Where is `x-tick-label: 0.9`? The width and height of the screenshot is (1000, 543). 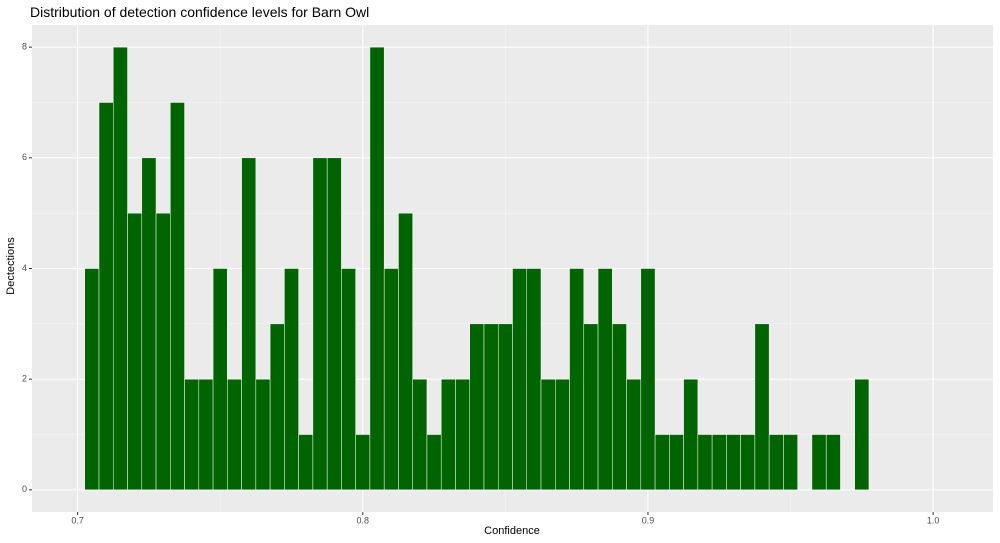 x-tick-label: 0.9 is located at coordinates (648, 520).